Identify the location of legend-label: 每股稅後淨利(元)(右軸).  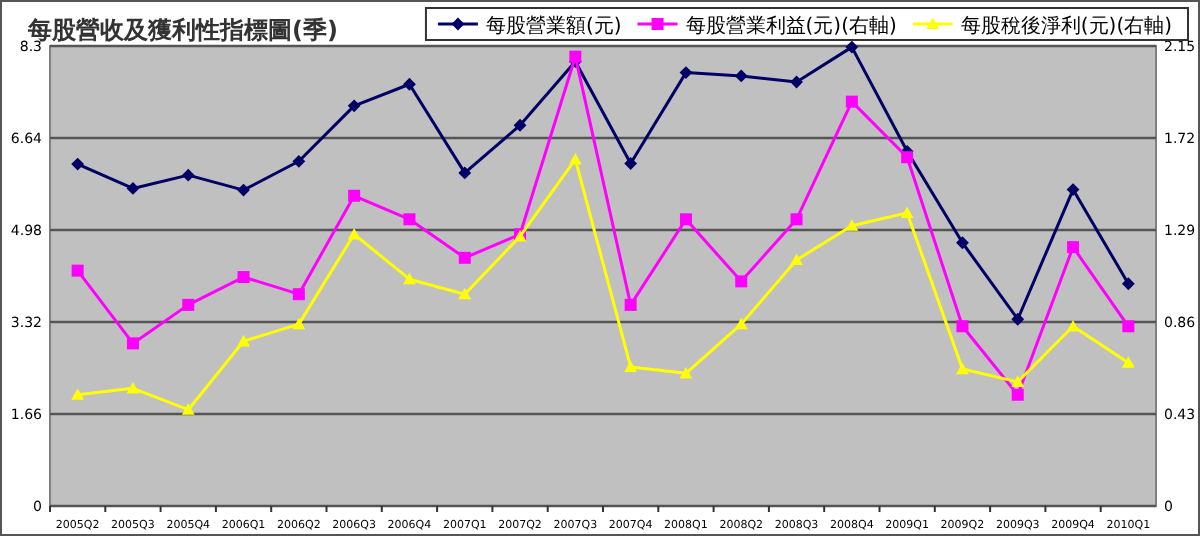
(1066, 26).